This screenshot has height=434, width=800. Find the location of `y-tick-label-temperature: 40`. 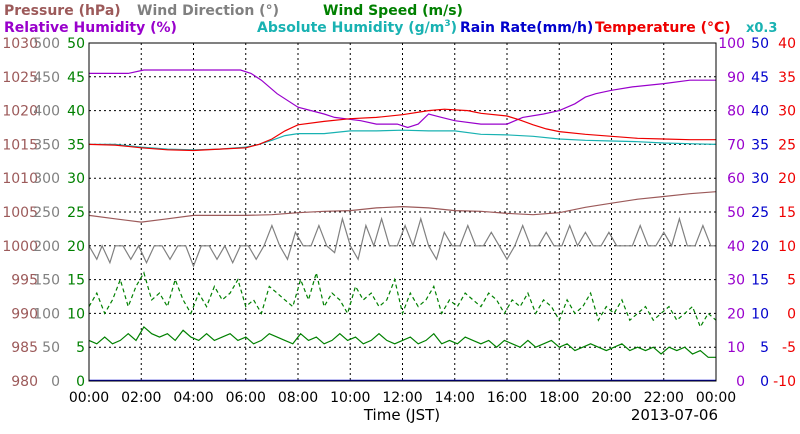

y-tick-label-temperature: 40 is located at coordinates (787, 44).